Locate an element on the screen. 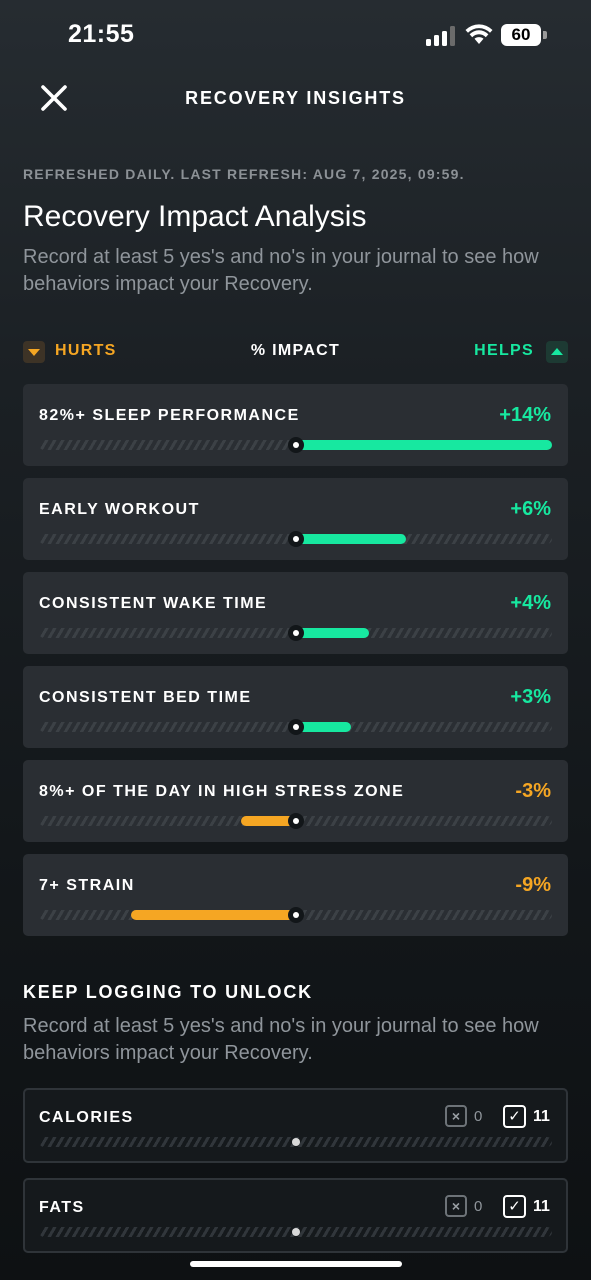 The width and height of the screenshot is (591, 1280). hurts-arrow-icon is located at coordinates (34, 352).